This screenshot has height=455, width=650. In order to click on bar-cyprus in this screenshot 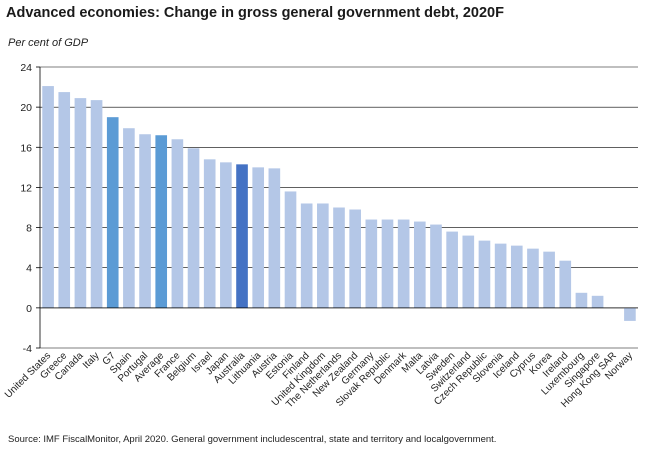, I will do `click(533, 278)`.